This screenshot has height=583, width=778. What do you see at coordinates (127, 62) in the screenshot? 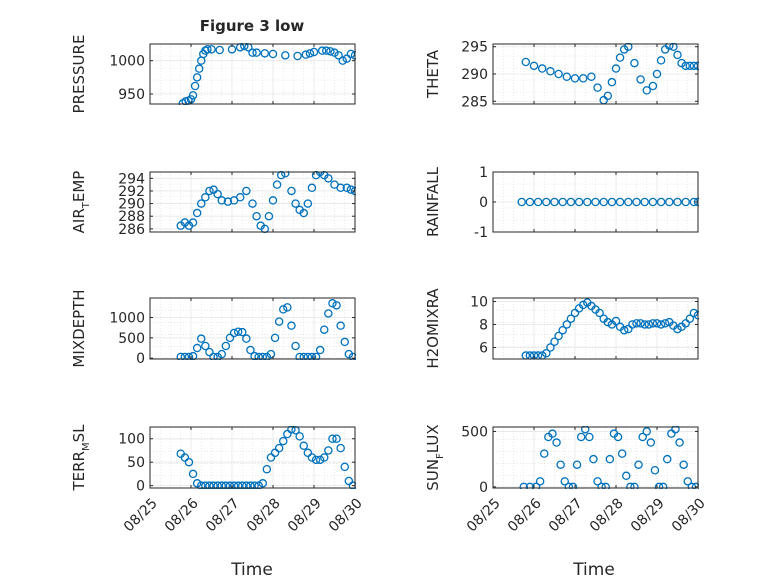
I see `y-tick-label: 1000` at bounding box center [127, 62].